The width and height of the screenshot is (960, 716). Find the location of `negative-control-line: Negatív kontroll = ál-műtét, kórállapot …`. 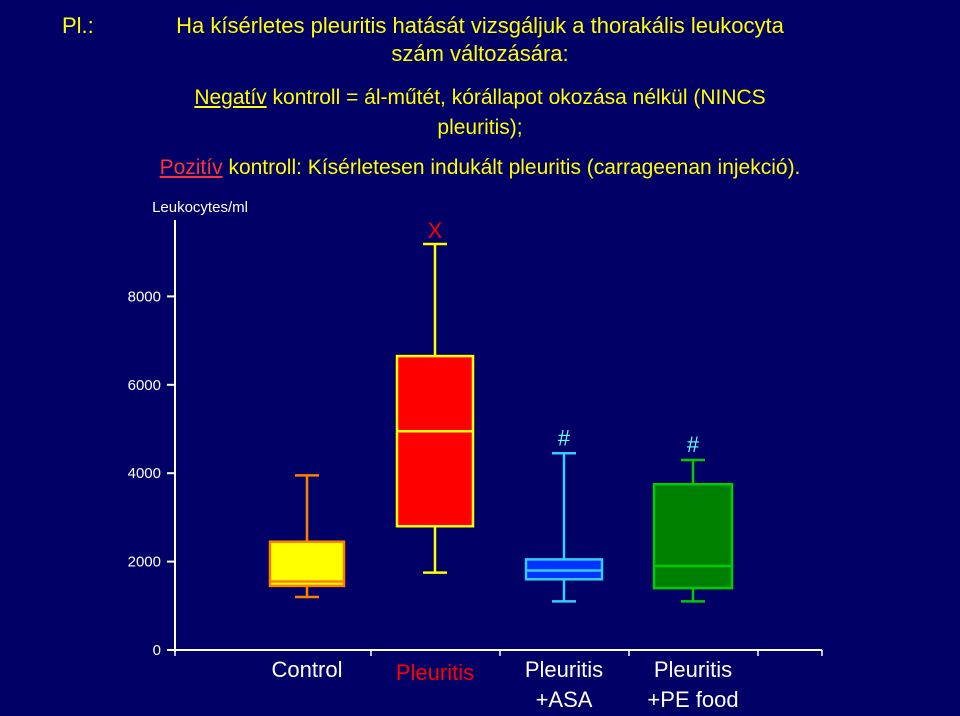

negative-control-line: Negatív kontroll = ál-műtét, kórállapot … is located at coordinates (480, 98).